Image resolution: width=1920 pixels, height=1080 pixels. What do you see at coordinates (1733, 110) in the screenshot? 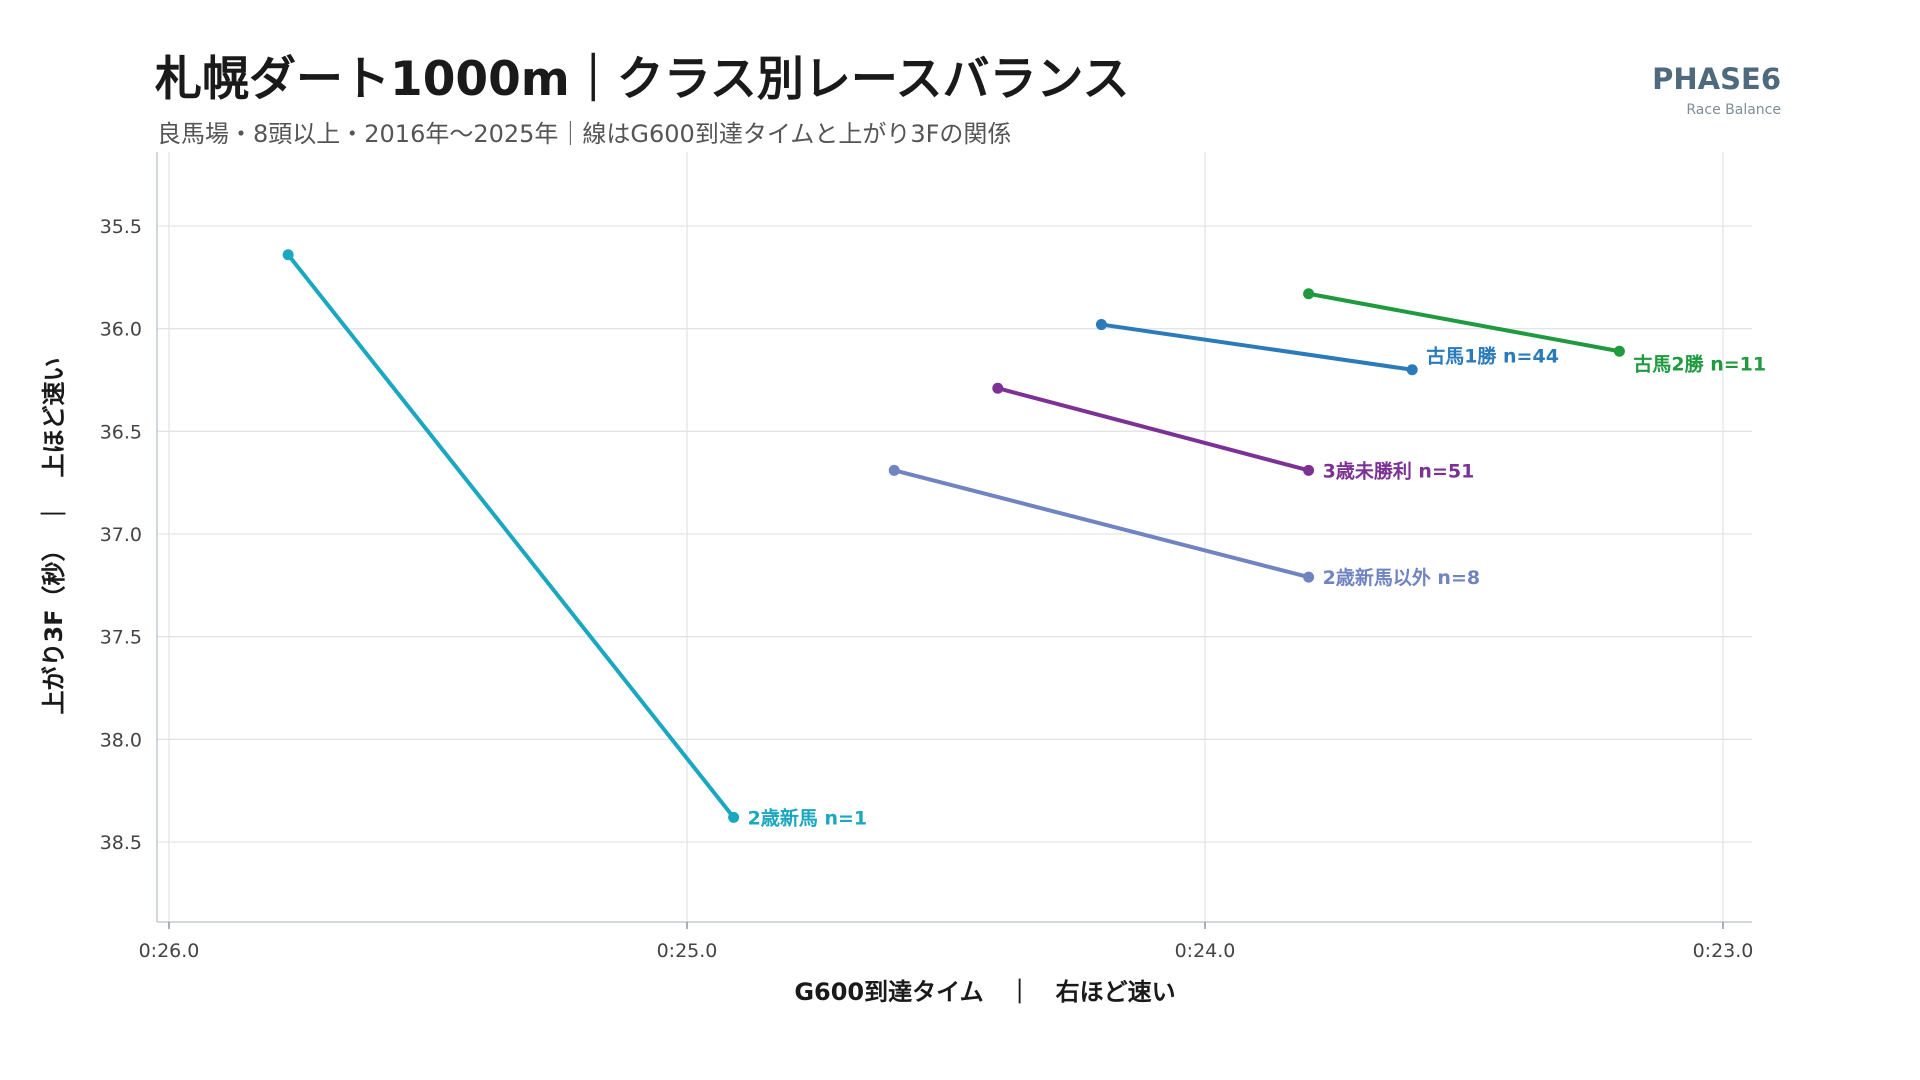
I see `brand-subtitle: Race Balance` at bounding box center [1733, 110].